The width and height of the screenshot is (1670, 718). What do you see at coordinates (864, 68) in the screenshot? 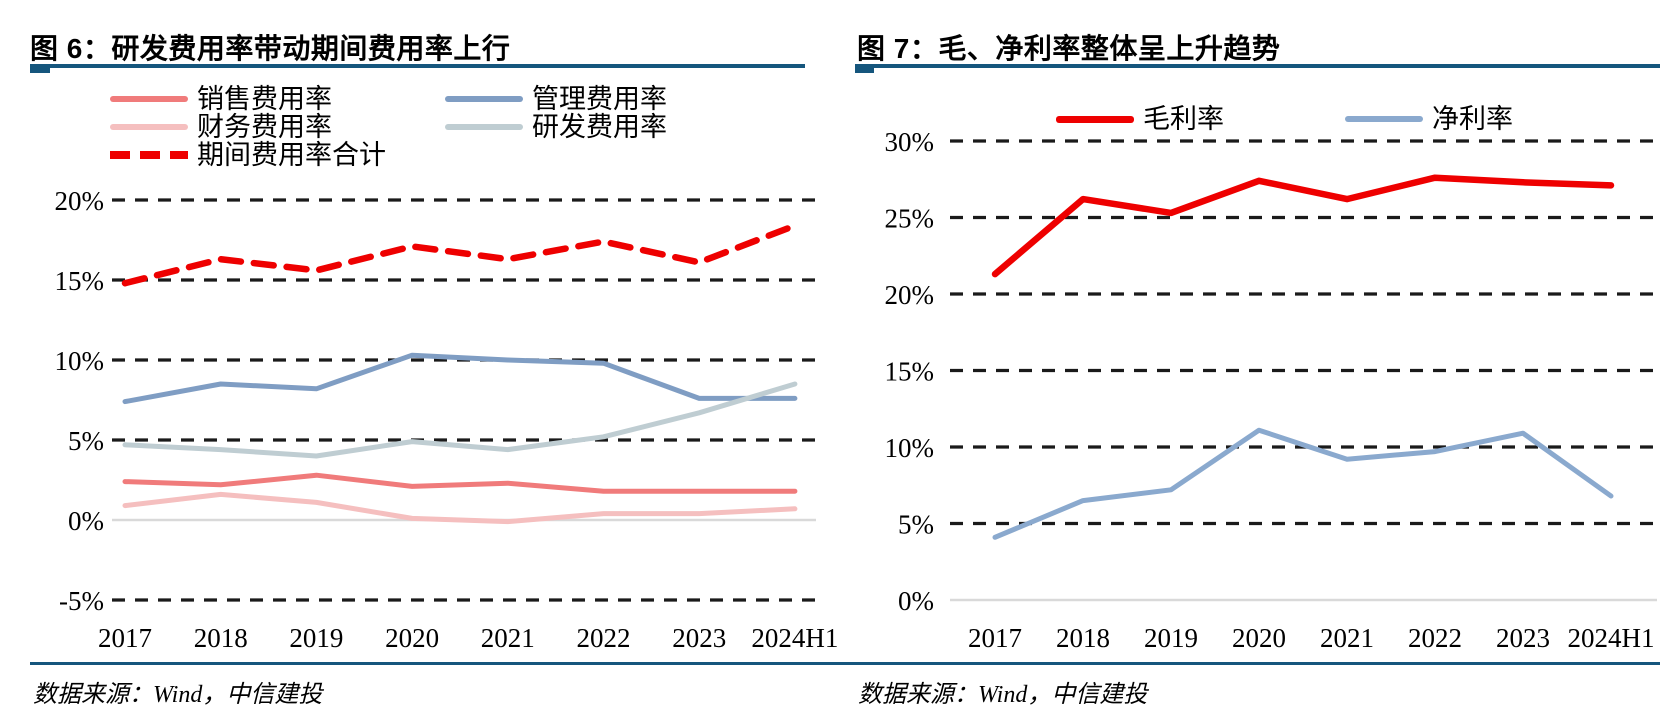
I see `figure7-header-rule-cap` at bounding box center [864, 68].